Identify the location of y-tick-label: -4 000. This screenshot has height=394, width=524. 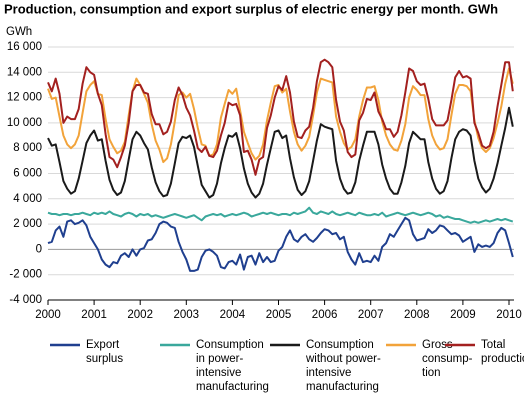
(25, 300).